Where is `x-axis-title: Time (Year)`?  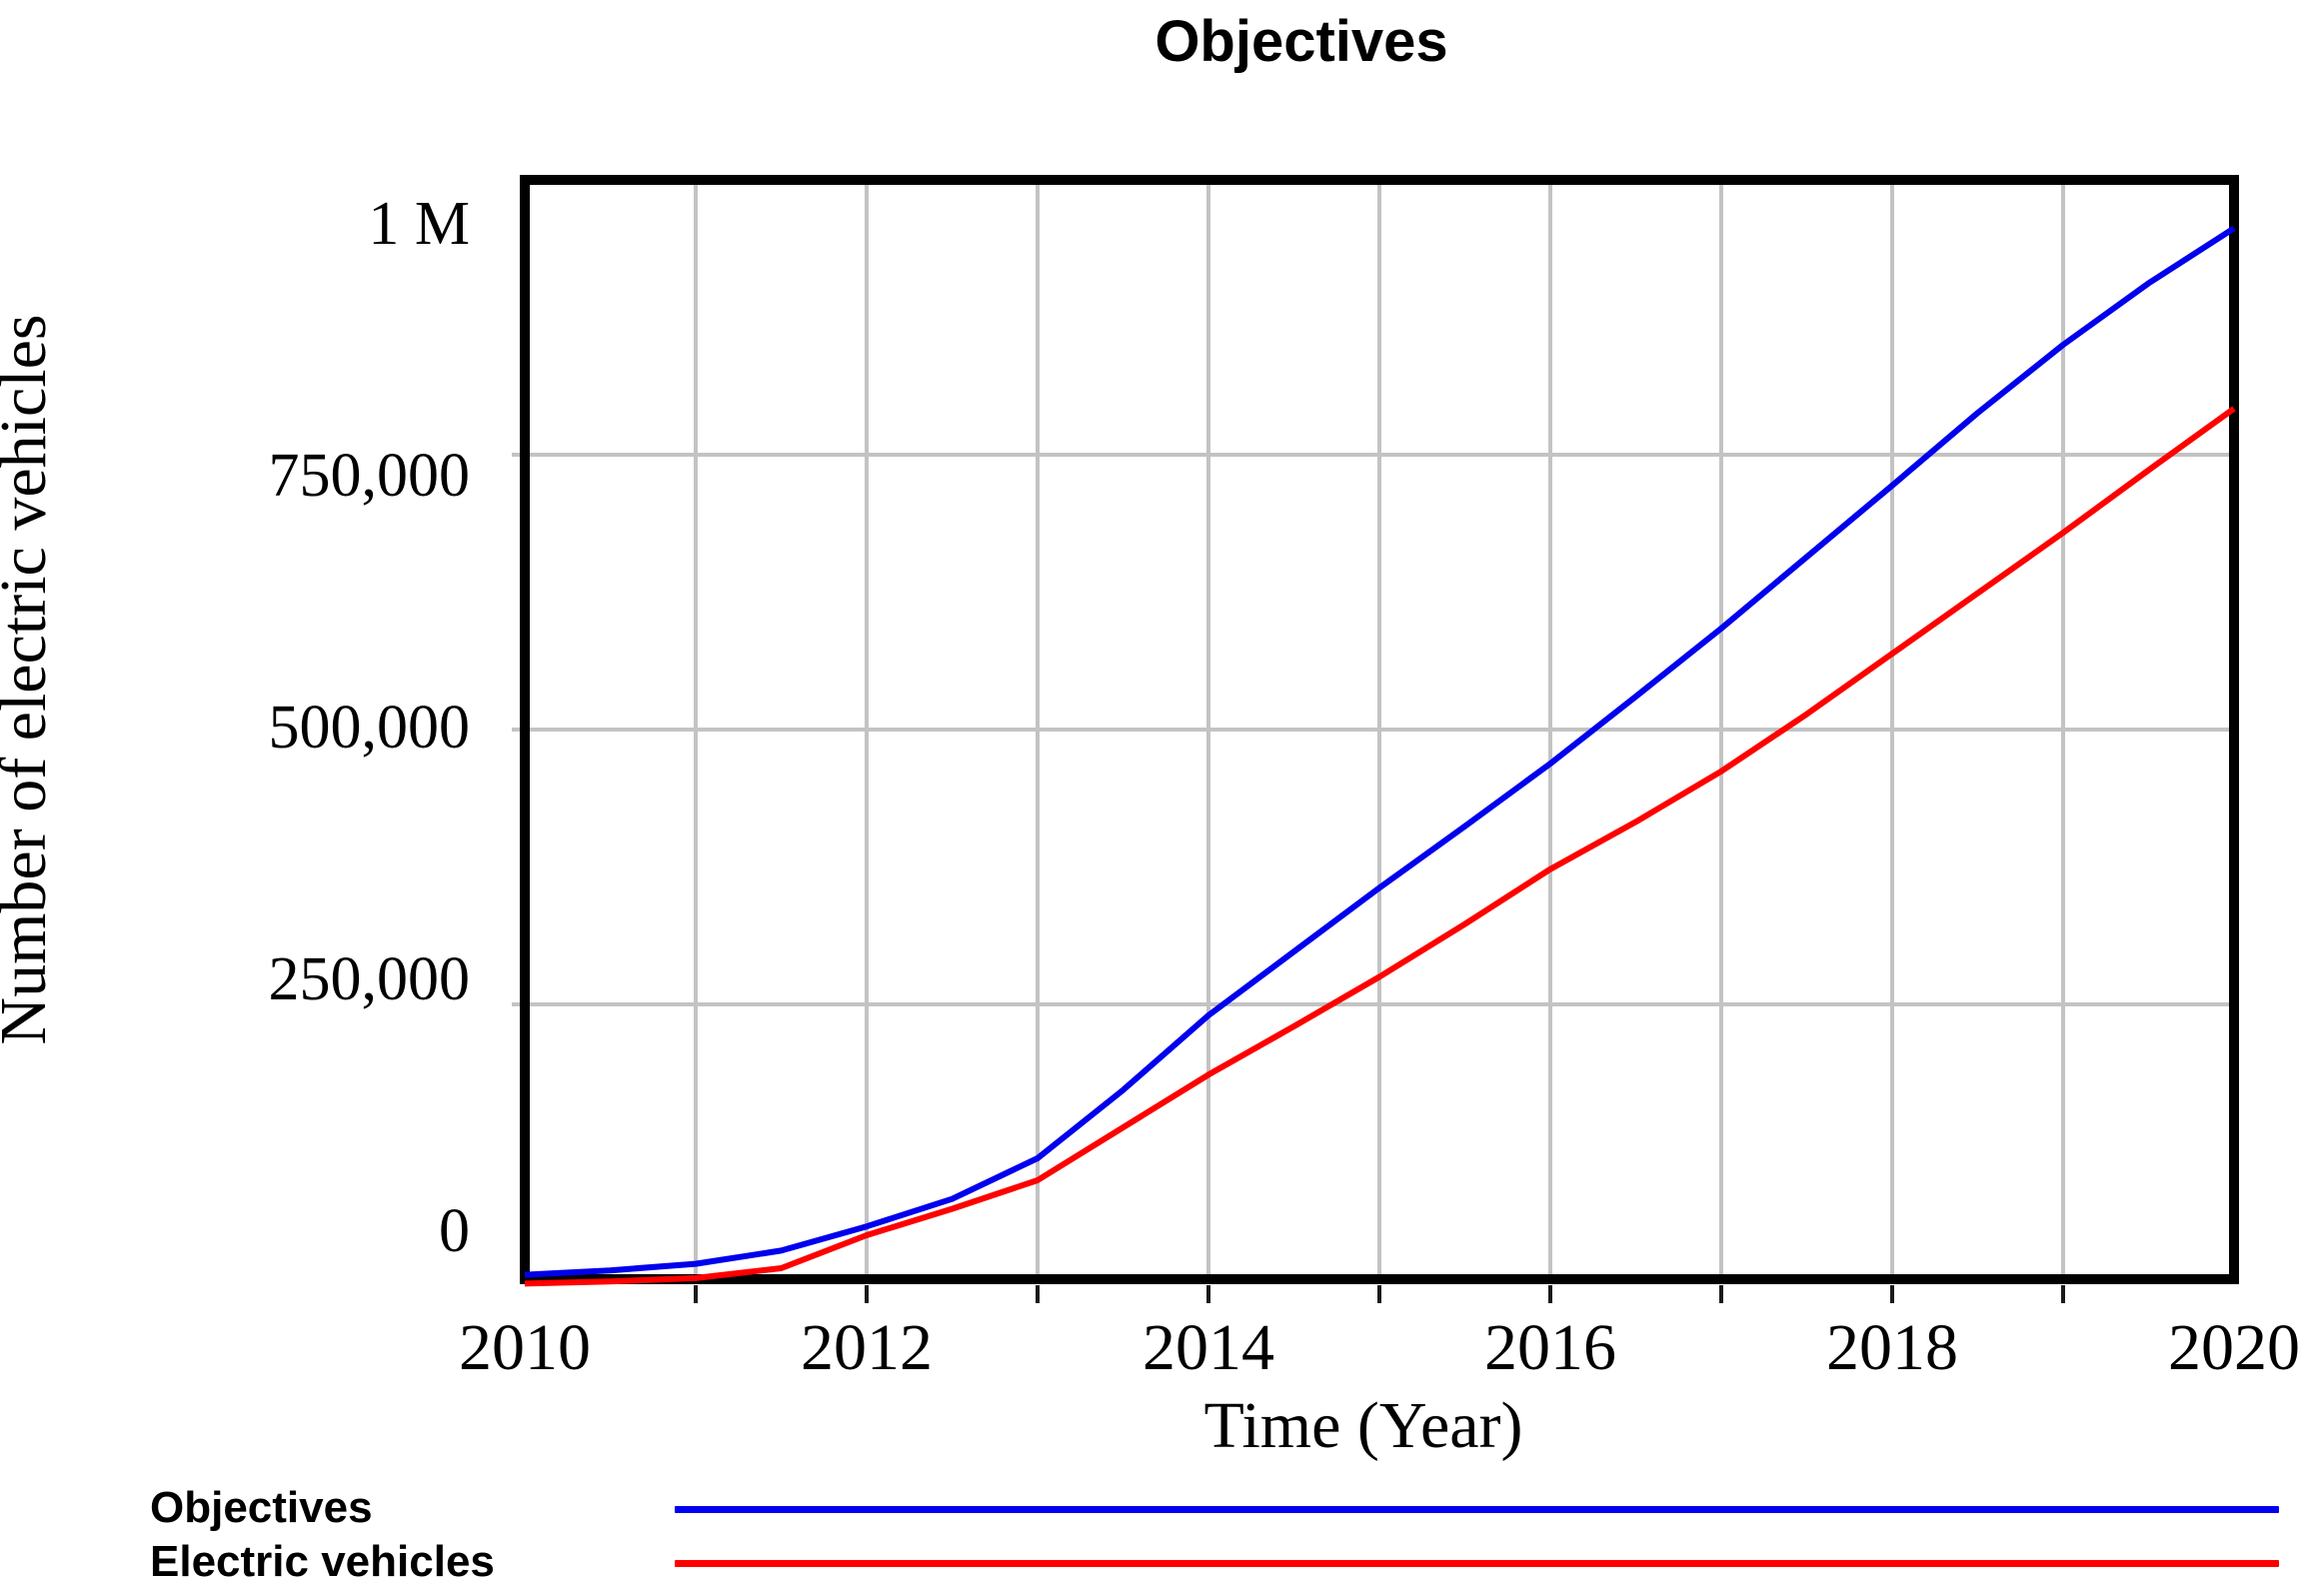
x-axis-title: Time (Year) is located at coordinates (1362, 1425).